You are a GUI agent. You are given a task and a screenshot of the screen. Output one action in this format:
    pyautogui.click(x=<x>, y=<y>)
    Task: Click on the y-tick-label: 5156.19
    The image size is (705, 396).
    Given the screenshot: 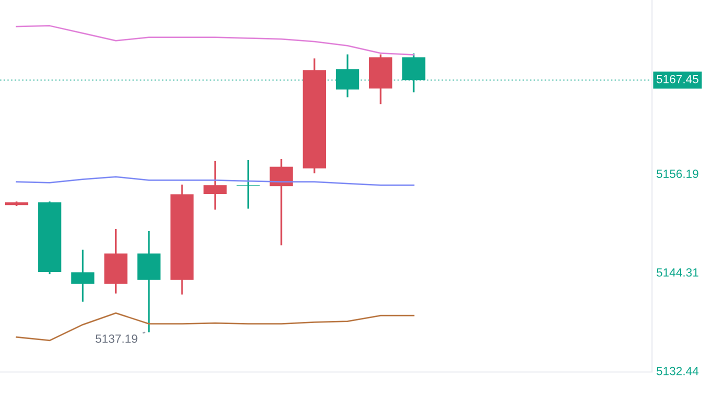 What is the action you would take?
    pyautogui.click(x=677, y=174)
    